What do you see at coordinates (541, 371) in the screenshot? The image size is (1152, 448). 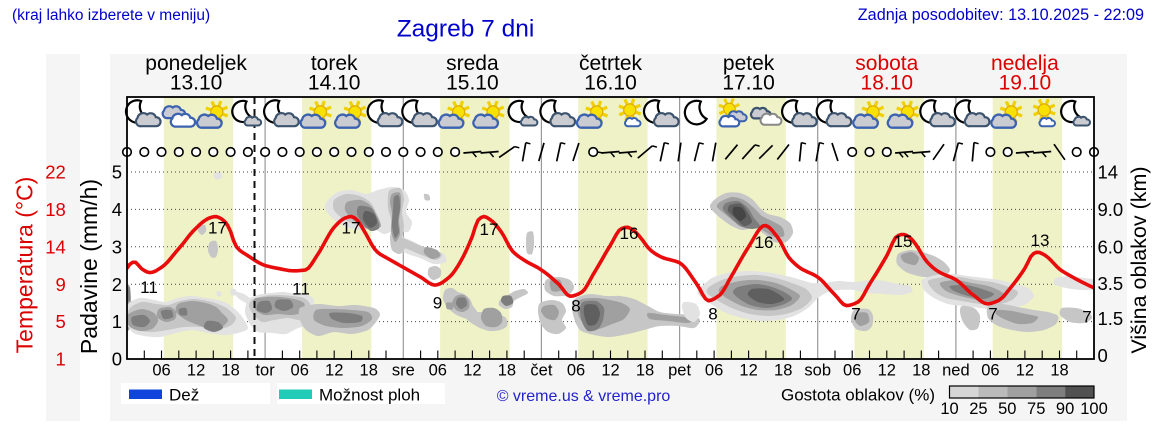 I see `svg-text: čet` at bounding box center [541, 371].